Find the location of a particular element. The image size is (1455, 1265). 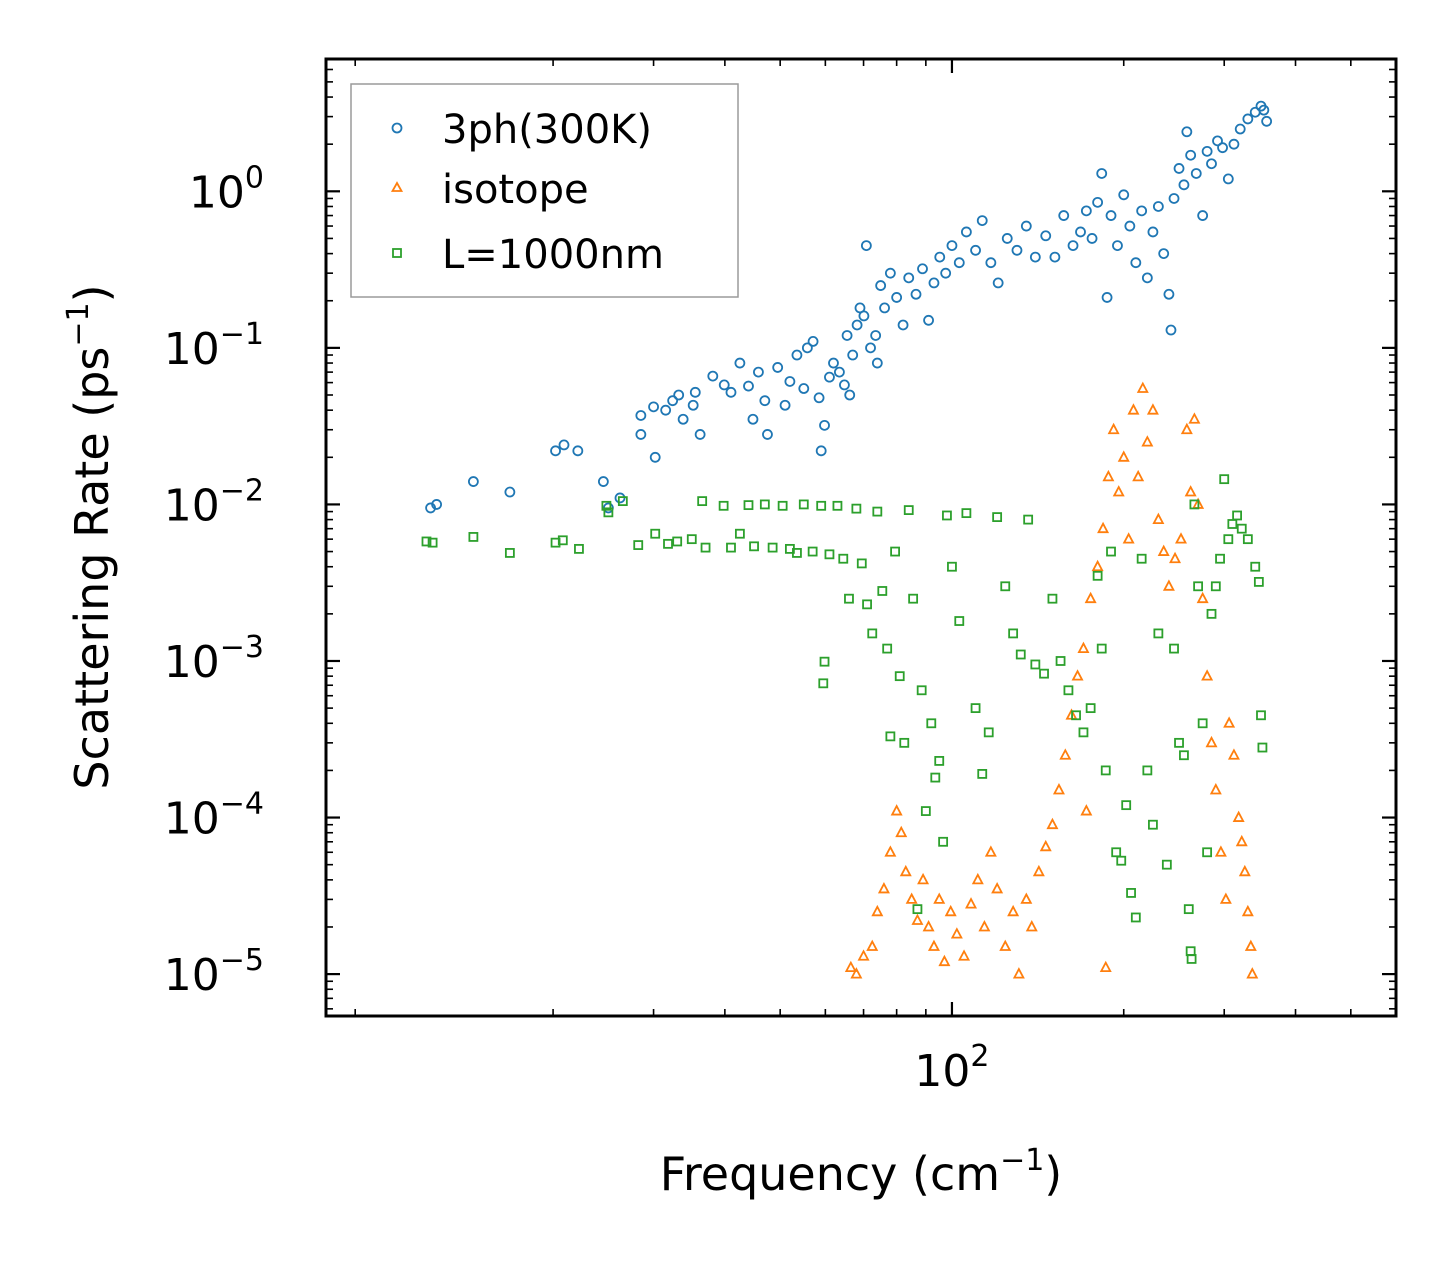

legend: 3ph(300K) isotope L=1000nm is located at coordinates (544, 190).